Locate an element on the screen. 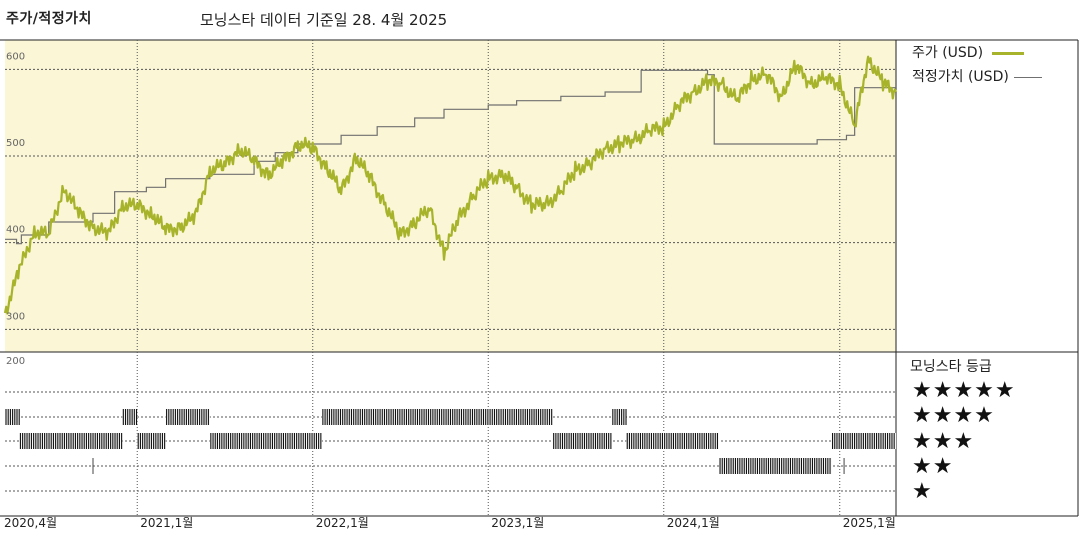 This screenshot has width=1080, height=540. rating-bar-5-stars is located at coordinates (12, 417).